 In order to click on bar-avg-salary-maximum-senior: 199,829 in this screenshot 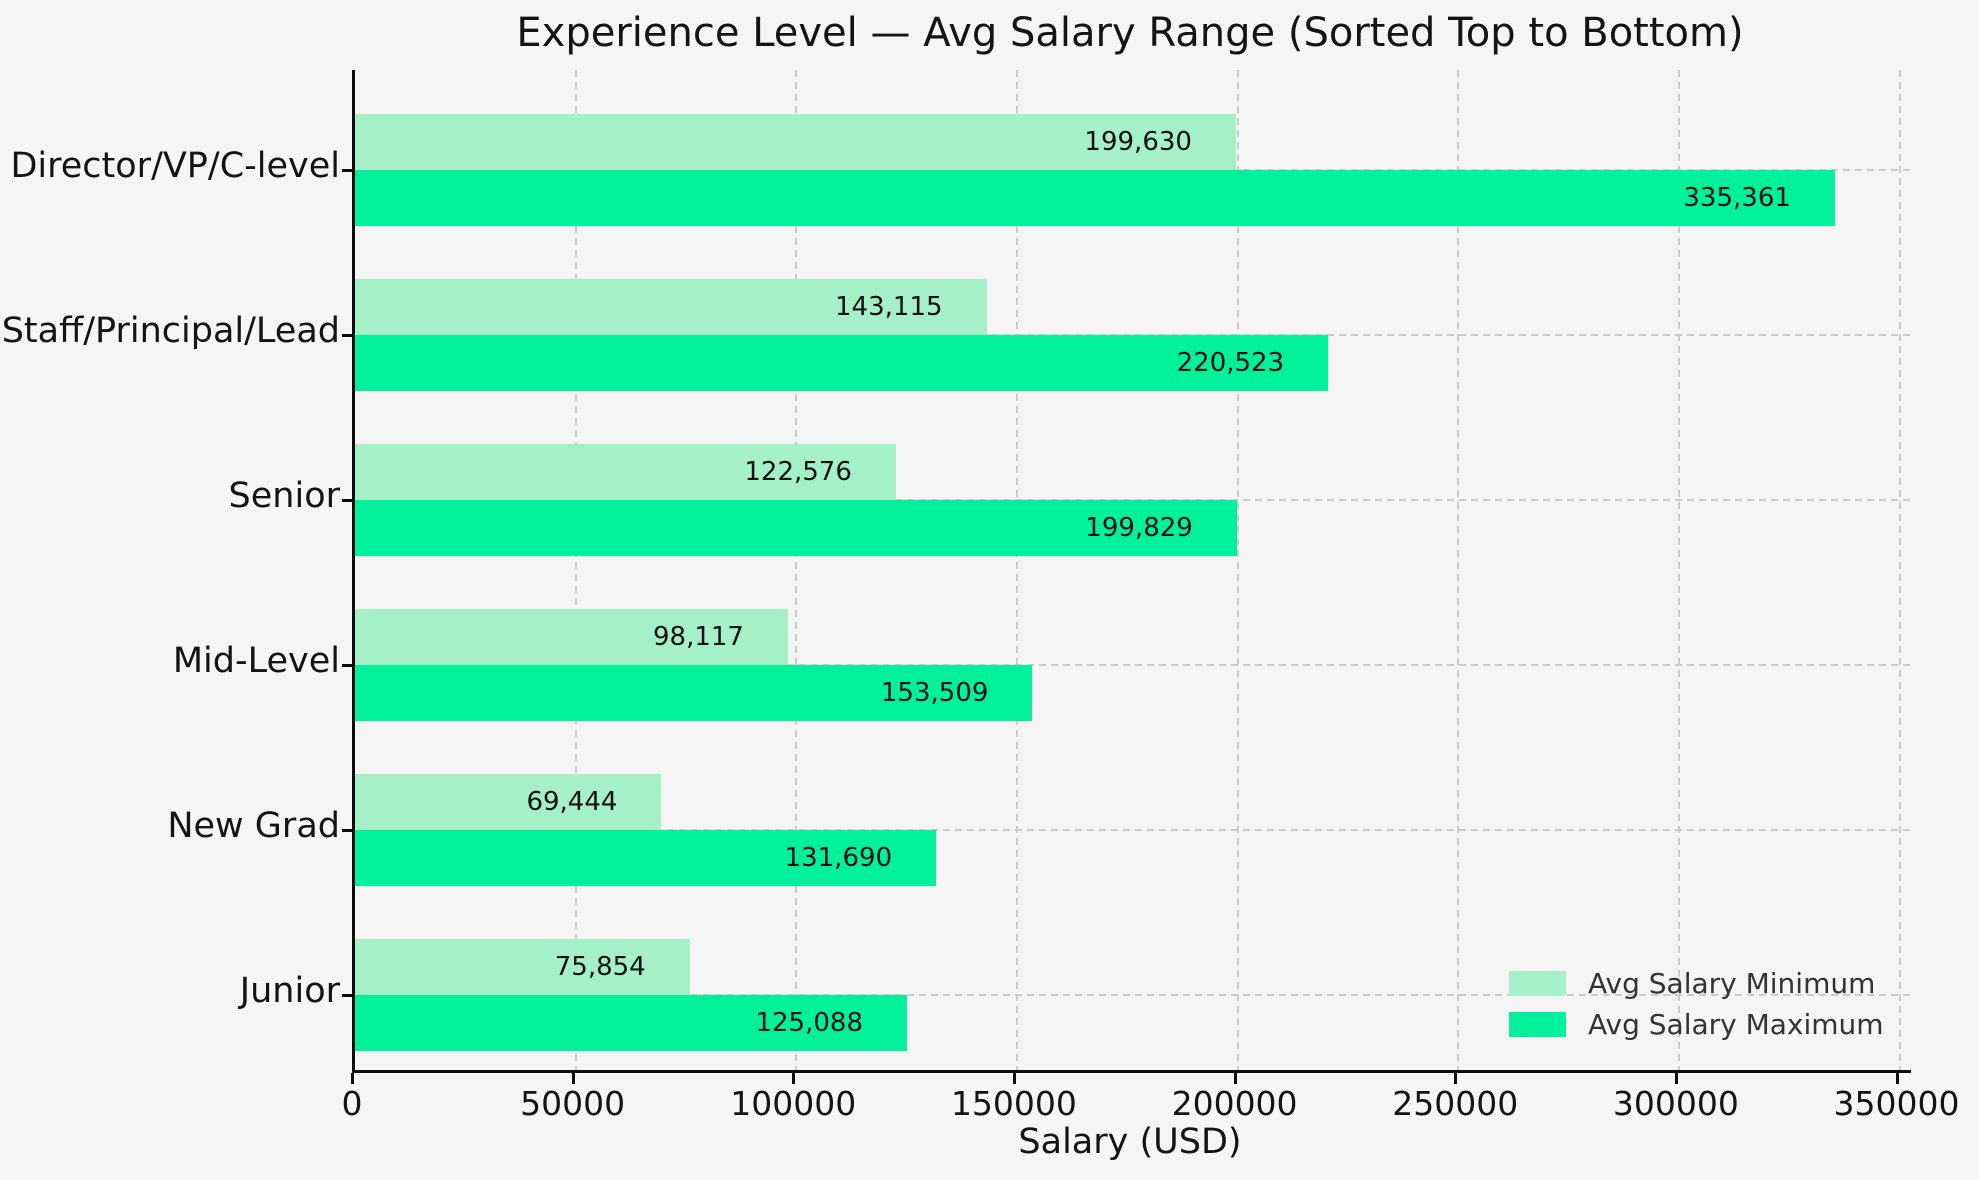, I will do `click(796, 528)`.